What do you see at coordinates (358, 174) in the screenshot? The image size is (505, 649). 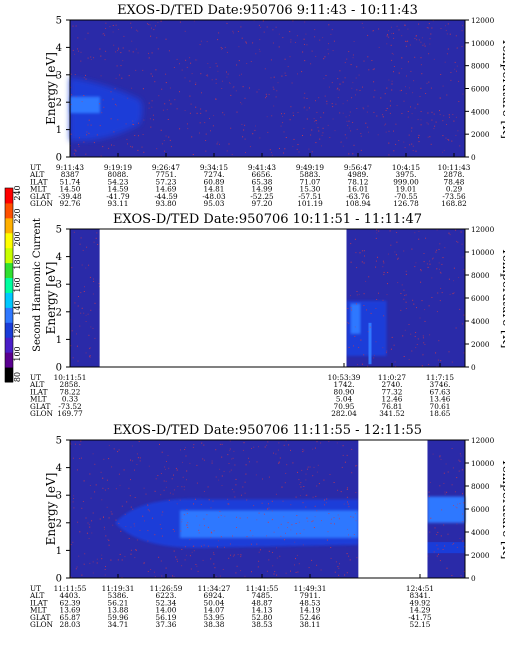 I see `table-cell: 4989.` at bounding box center [358, 174].